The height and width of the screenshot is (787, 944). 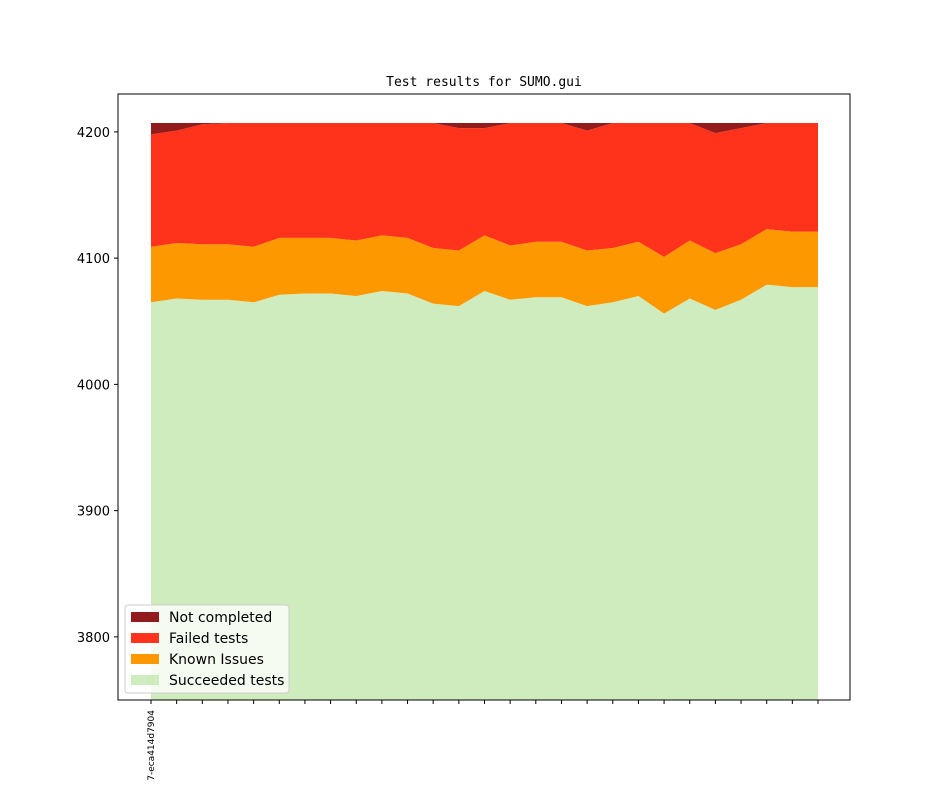 What do you see at coordinates (93, 638) in the screenshot?
I see `y-tick-label: 3800` at bounding box center [93, 638].